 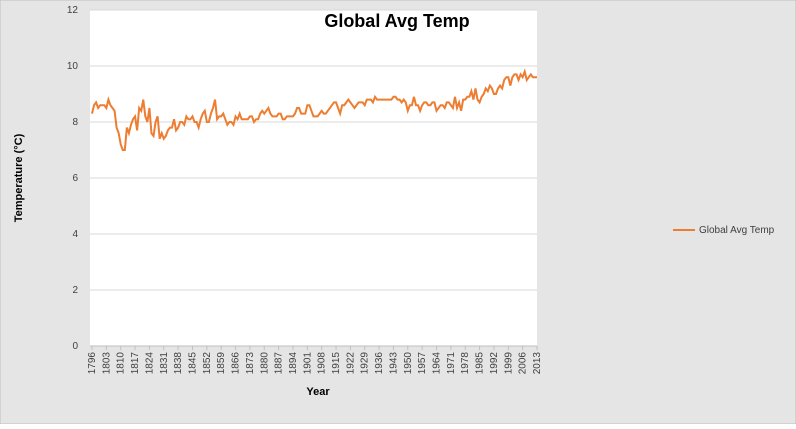 What do you see at coordinates (19, 177) in the screenshot?
I see `y-axis-title: Temperature (°C)` at bounding box center [19, 177].